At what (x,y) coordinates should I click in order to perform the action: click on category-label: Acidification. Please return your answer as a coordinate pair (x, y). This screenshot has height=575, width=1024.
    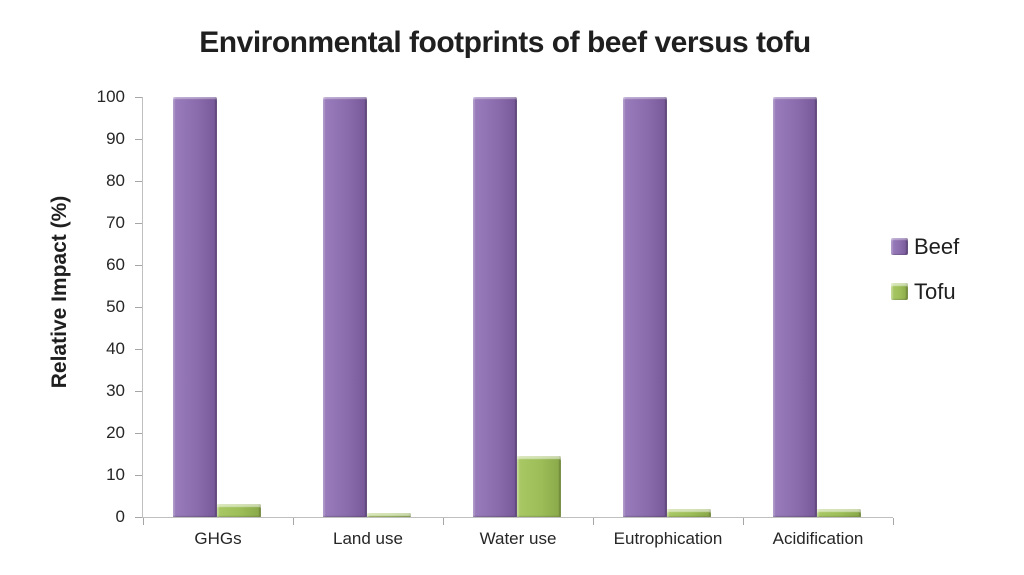
    Looking at the image, I should click on (818, 538).